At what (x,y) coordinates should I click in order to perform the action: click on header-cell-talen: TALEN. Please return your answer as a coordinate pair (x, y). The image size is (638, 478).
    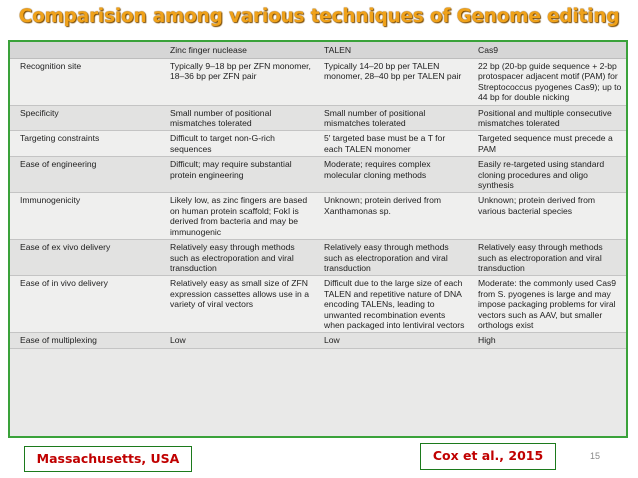
    Looking at the image, I should click on (391, 50).